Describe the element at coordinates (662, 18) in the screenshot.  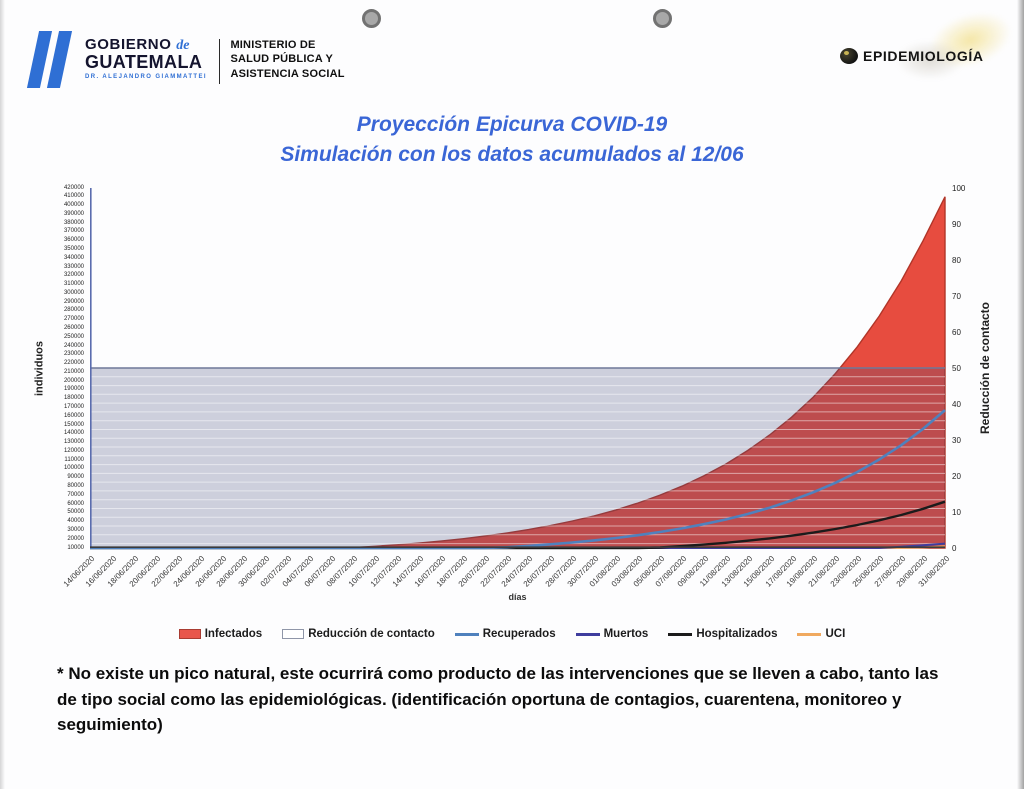
I see `punch-hole-right` at that location.